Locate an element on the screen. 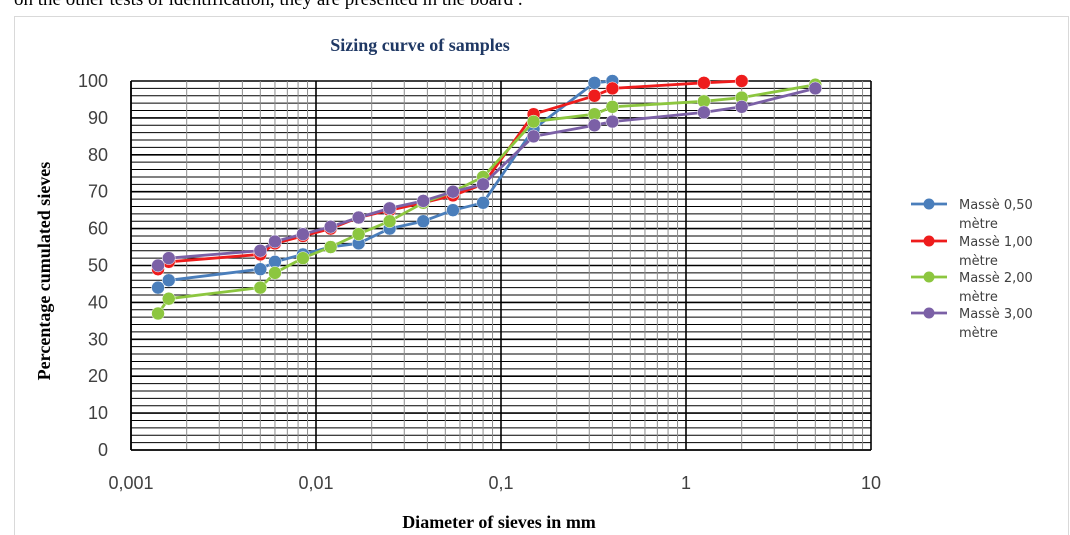  chart-title: Sizing curve of samples is located at coordinates (420, 45).